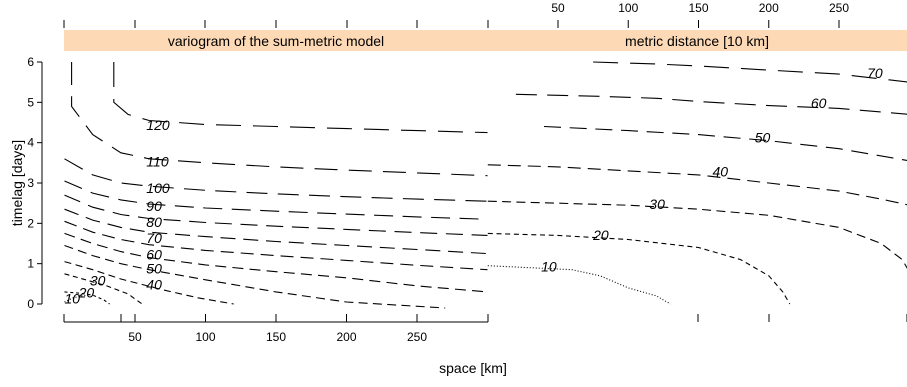 This screenshot has width=907, height=387. I want to click on x-tick-label: 150, so click(276, 337).